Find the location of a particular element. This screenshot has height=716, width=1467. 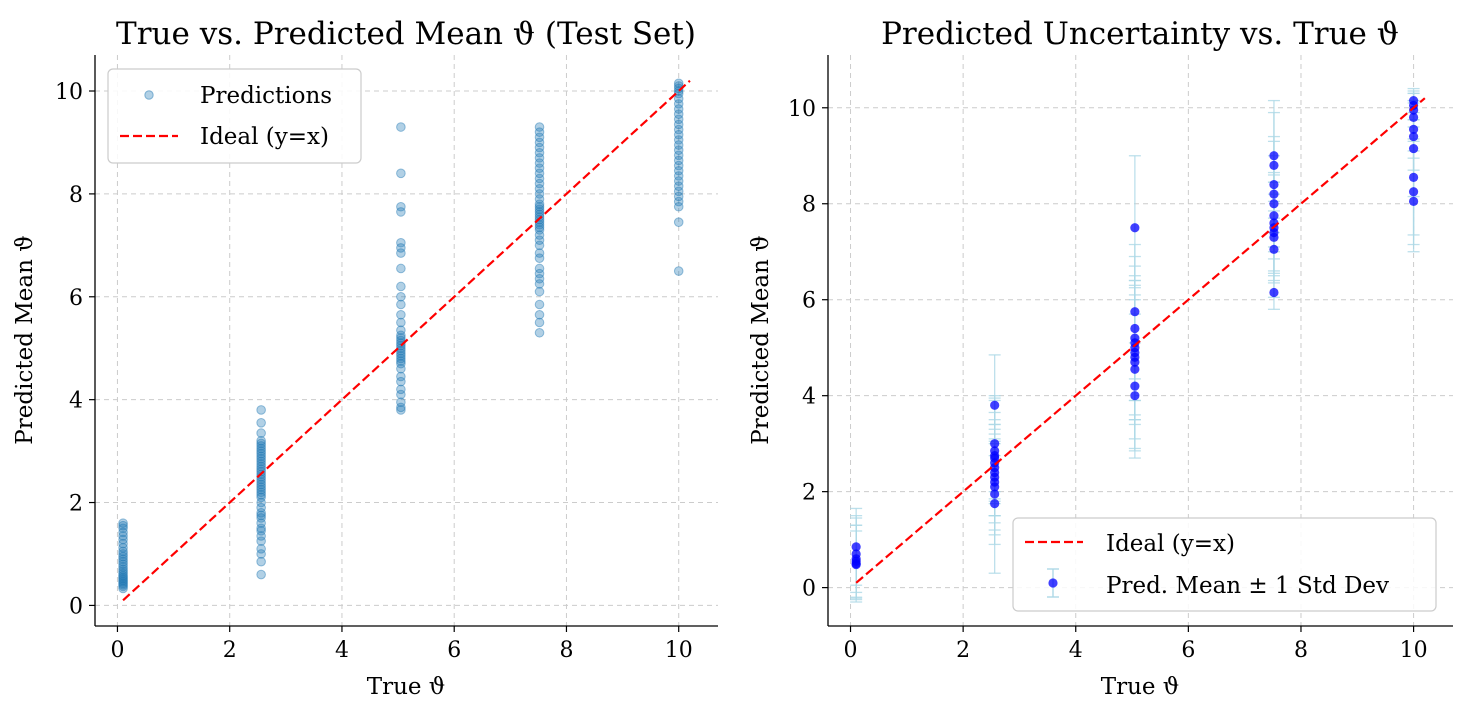

left-legend-box is located at coordinates (234, 116).